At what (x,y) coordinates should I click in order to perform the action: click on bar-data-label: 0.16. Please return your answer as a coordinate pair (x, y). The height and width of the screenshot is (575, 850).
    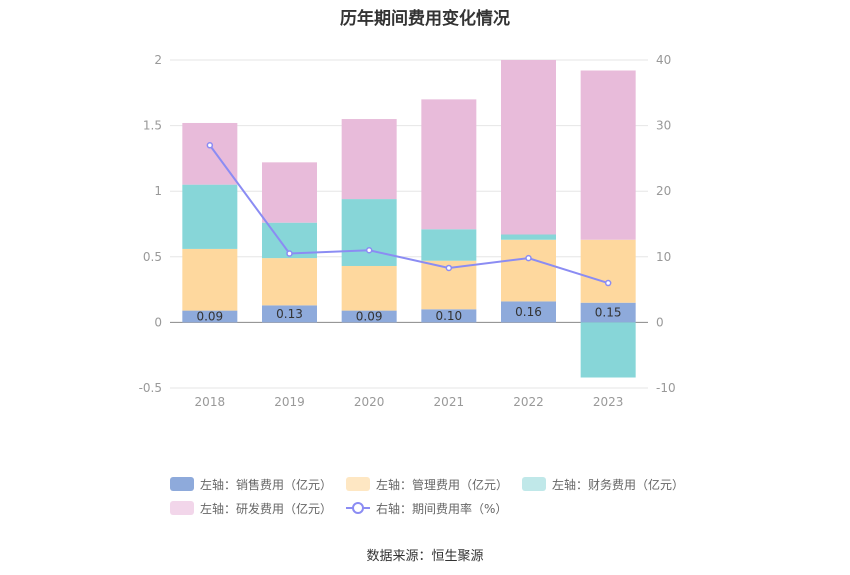
    Looking at the image, I should click on (528, 312).